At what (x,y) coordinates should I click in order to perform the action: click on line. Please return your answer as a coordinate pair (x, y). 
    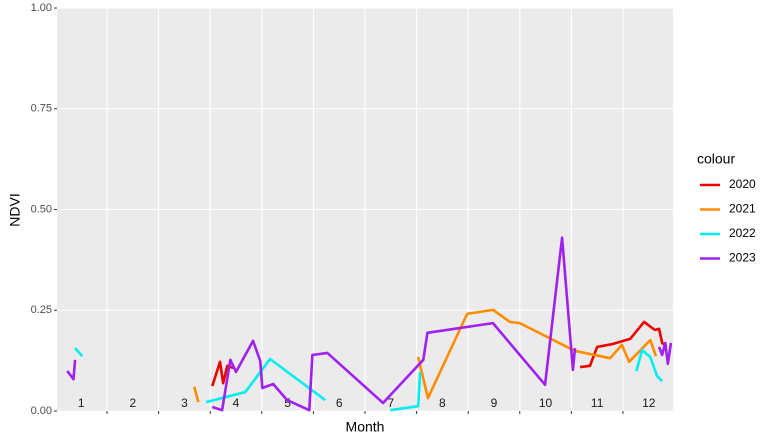
    Looking at the image, I should click on (369, 379).